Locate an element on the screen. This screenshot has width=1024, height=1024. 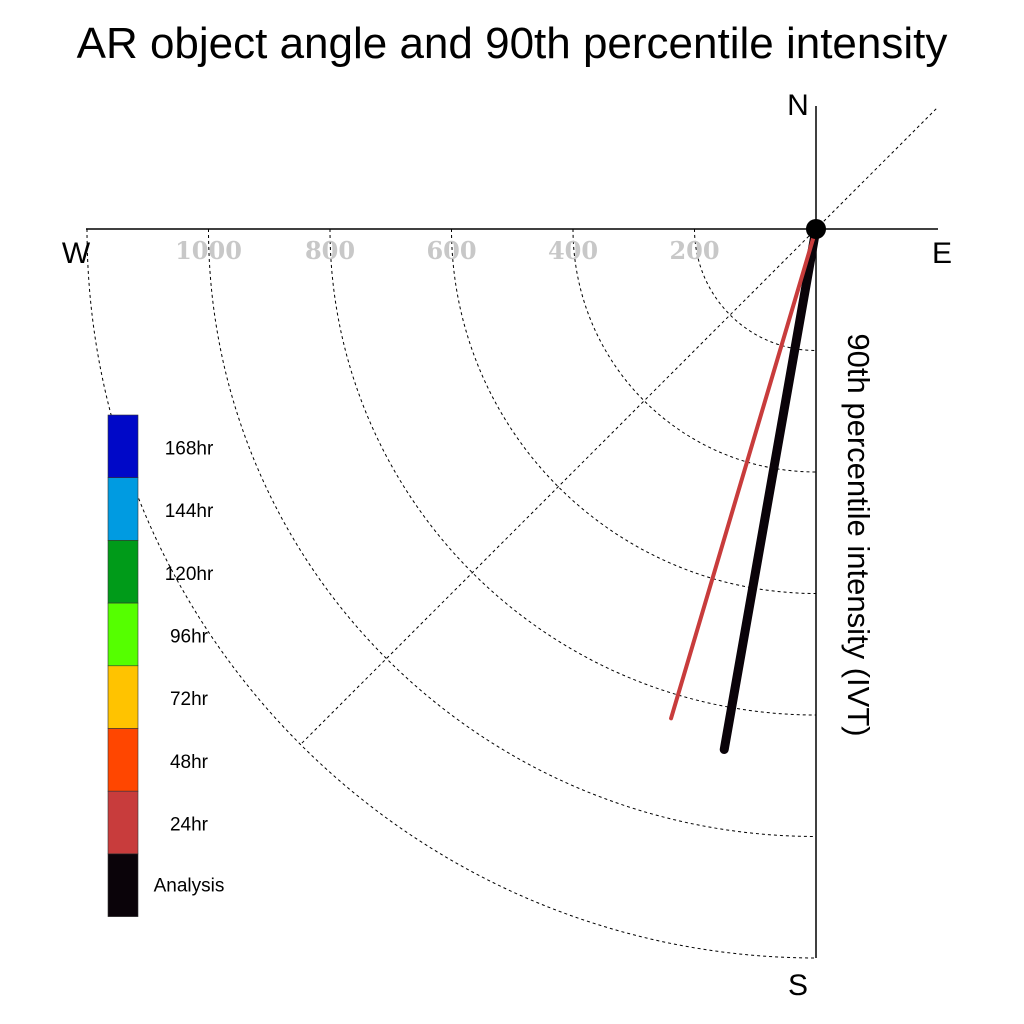
vector-analysis is located at coordinates (770, 489).